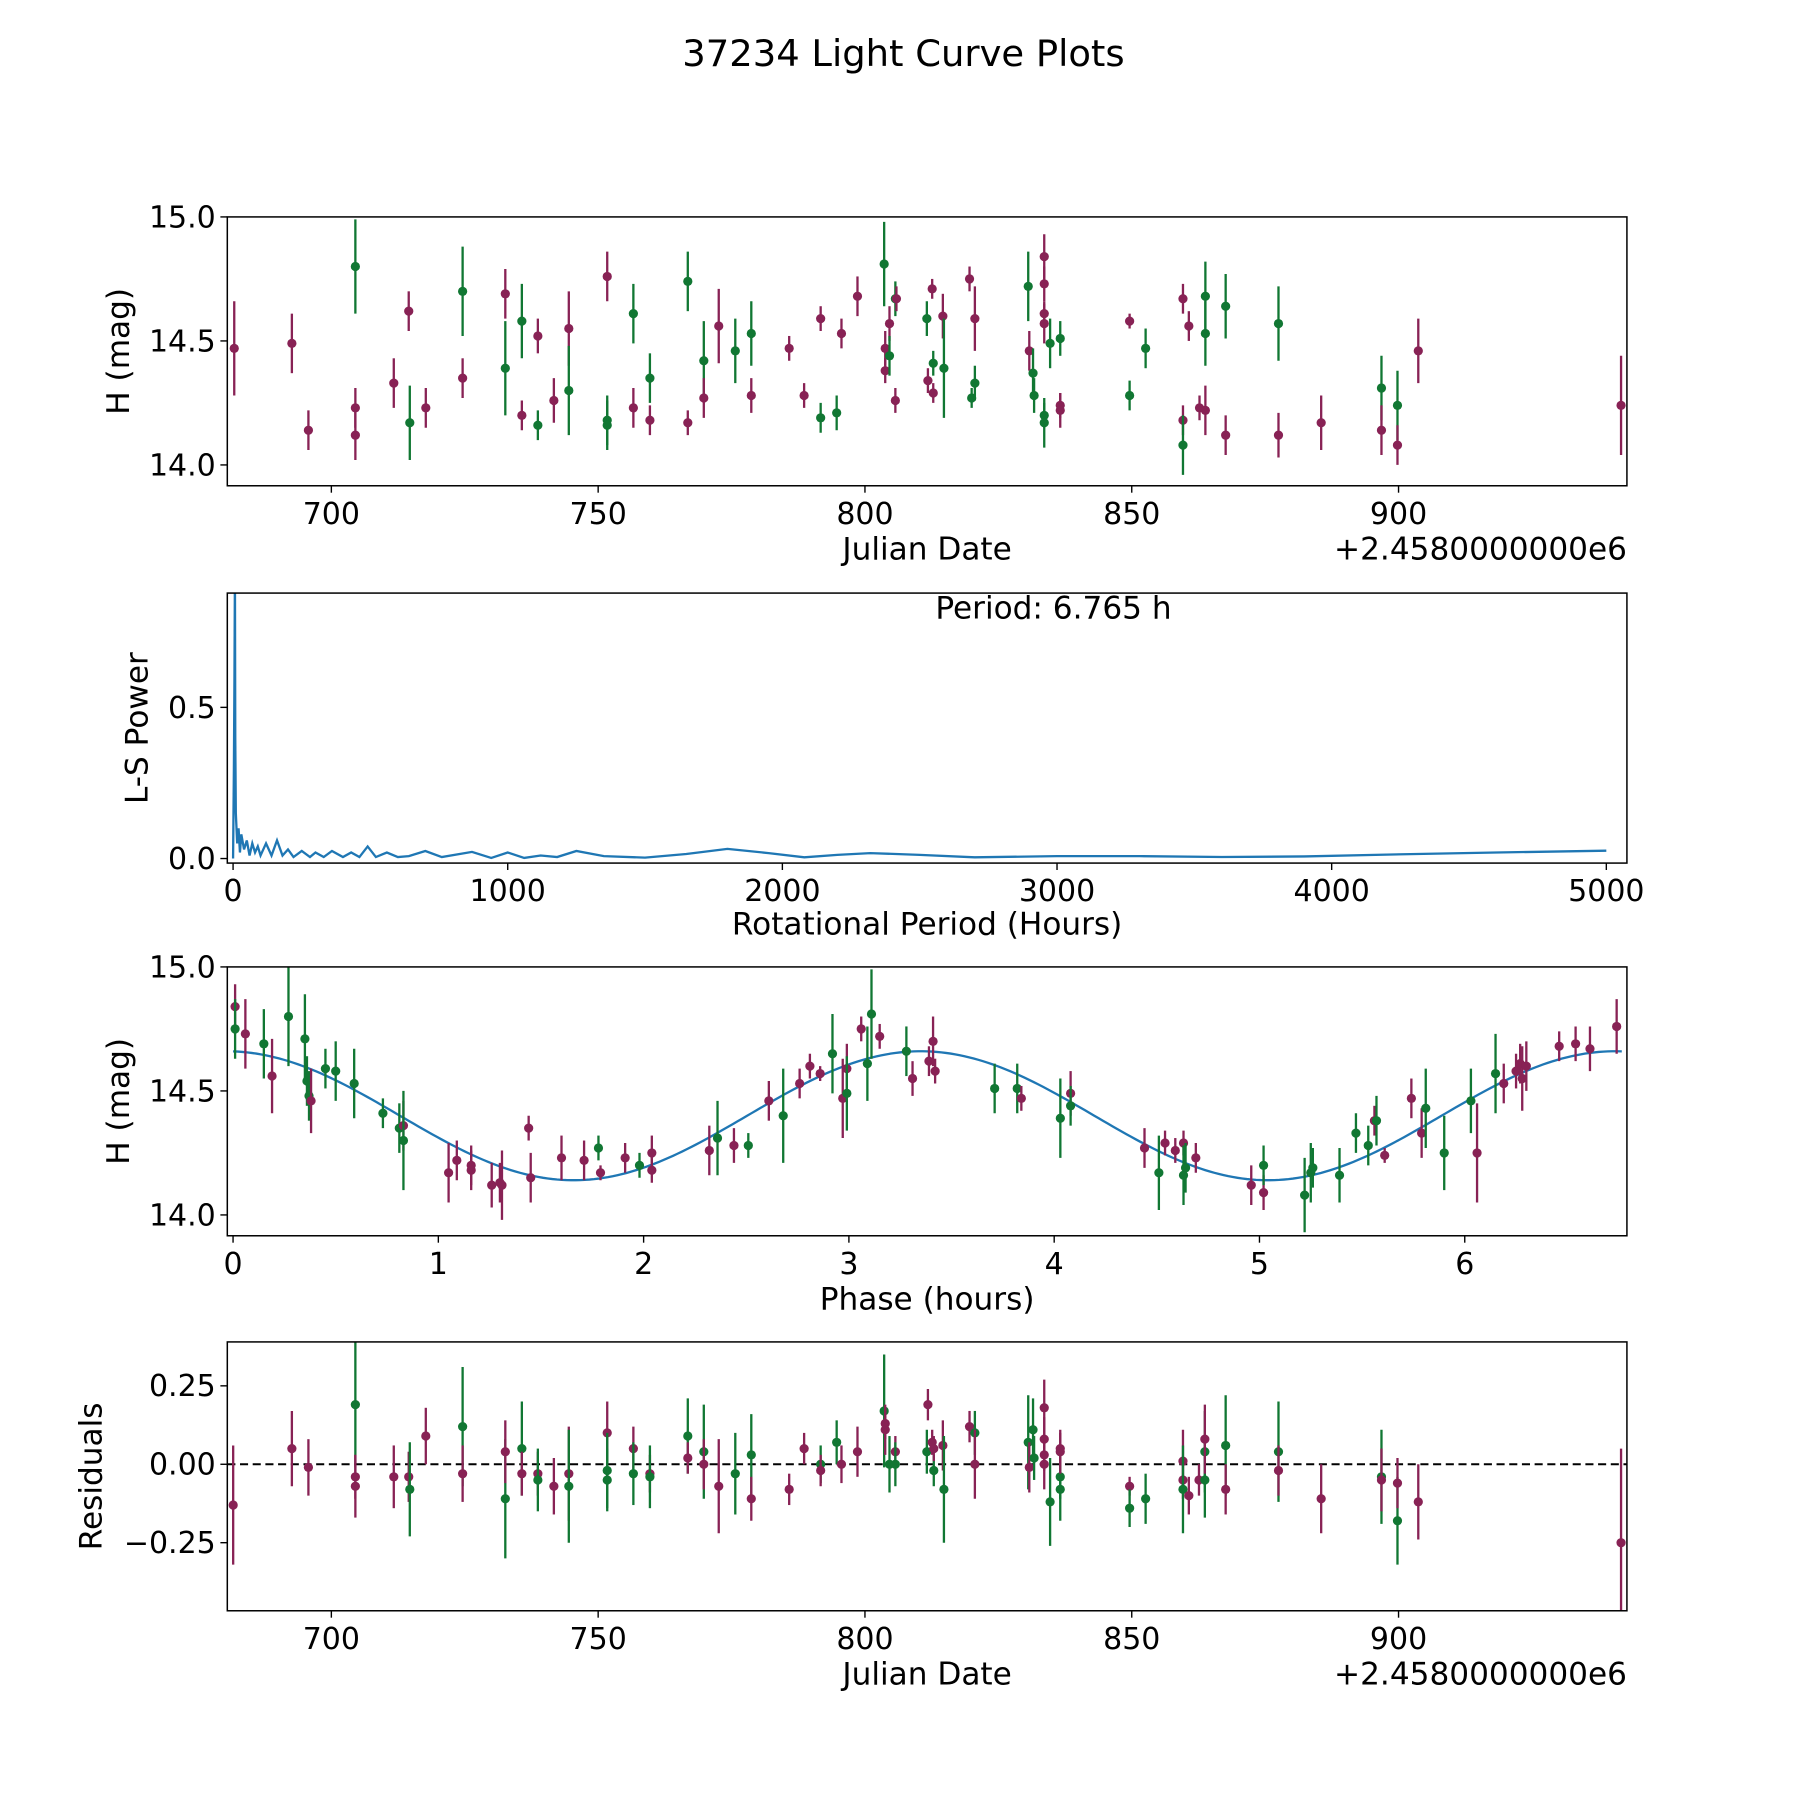 The width and height of the screenshot is (1800, 1800). Describe the element at coordinates (1398, 1639) in the screenshot. I see `x-tick-label: 900` at that location.